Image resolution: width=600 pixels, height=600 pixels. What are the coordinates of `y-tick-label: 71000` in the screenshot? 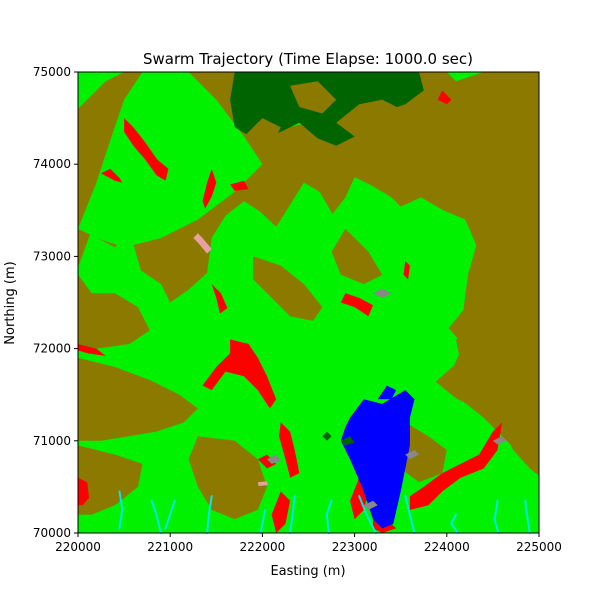 It's located at (52, 441).